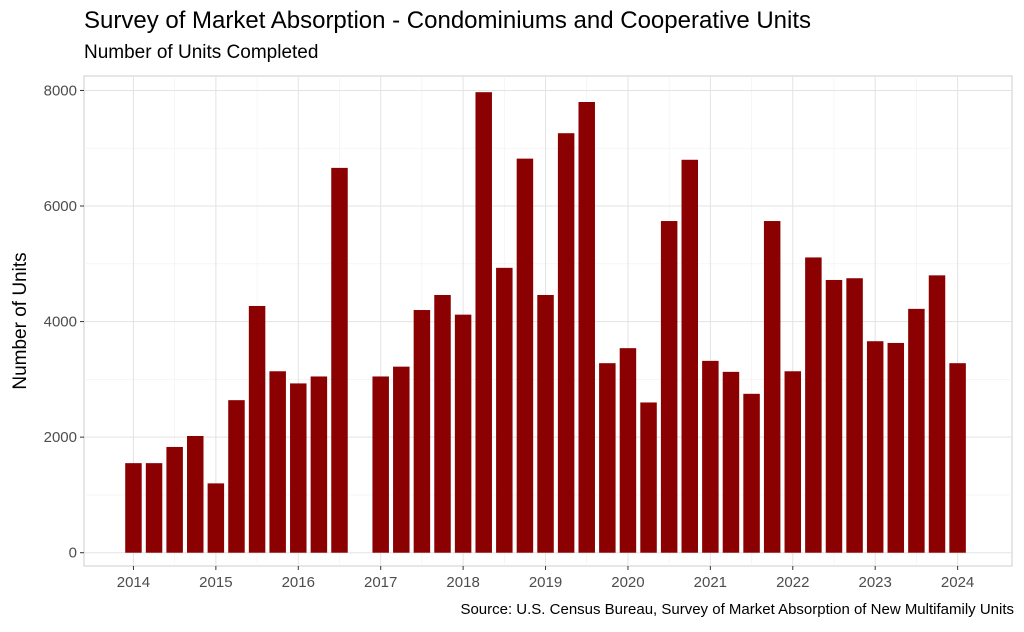 This screenshot has height=632, width=1024. I want to click on y-tick-label: 6000, so click(60, 206).